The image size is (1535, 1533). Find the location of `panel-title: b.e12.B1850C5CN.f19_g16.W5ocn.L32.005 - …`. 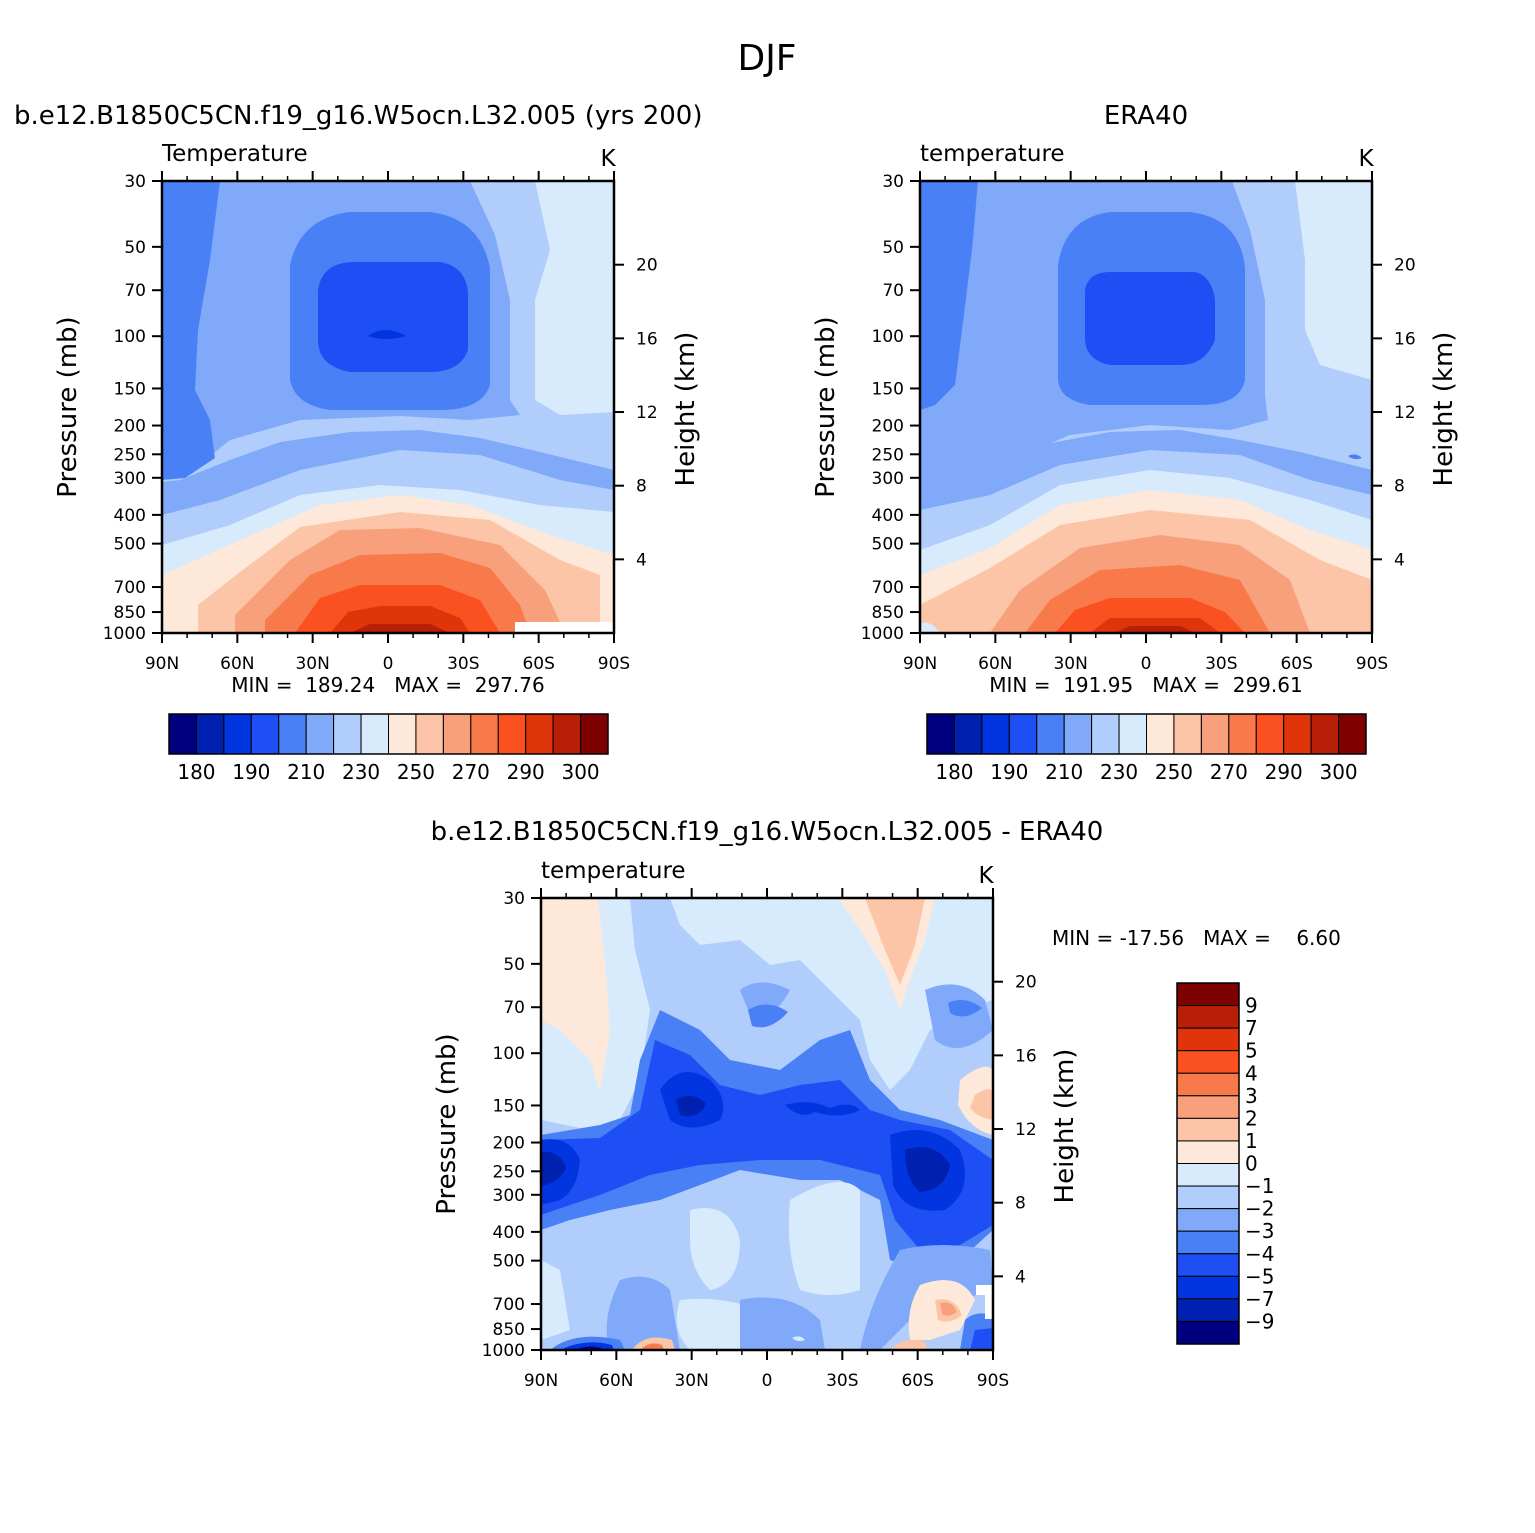

panel-title: b.e12.B1850C5CN.f19_g16.W5ocn.L32.005 - … is located at coordinates (767, 832).